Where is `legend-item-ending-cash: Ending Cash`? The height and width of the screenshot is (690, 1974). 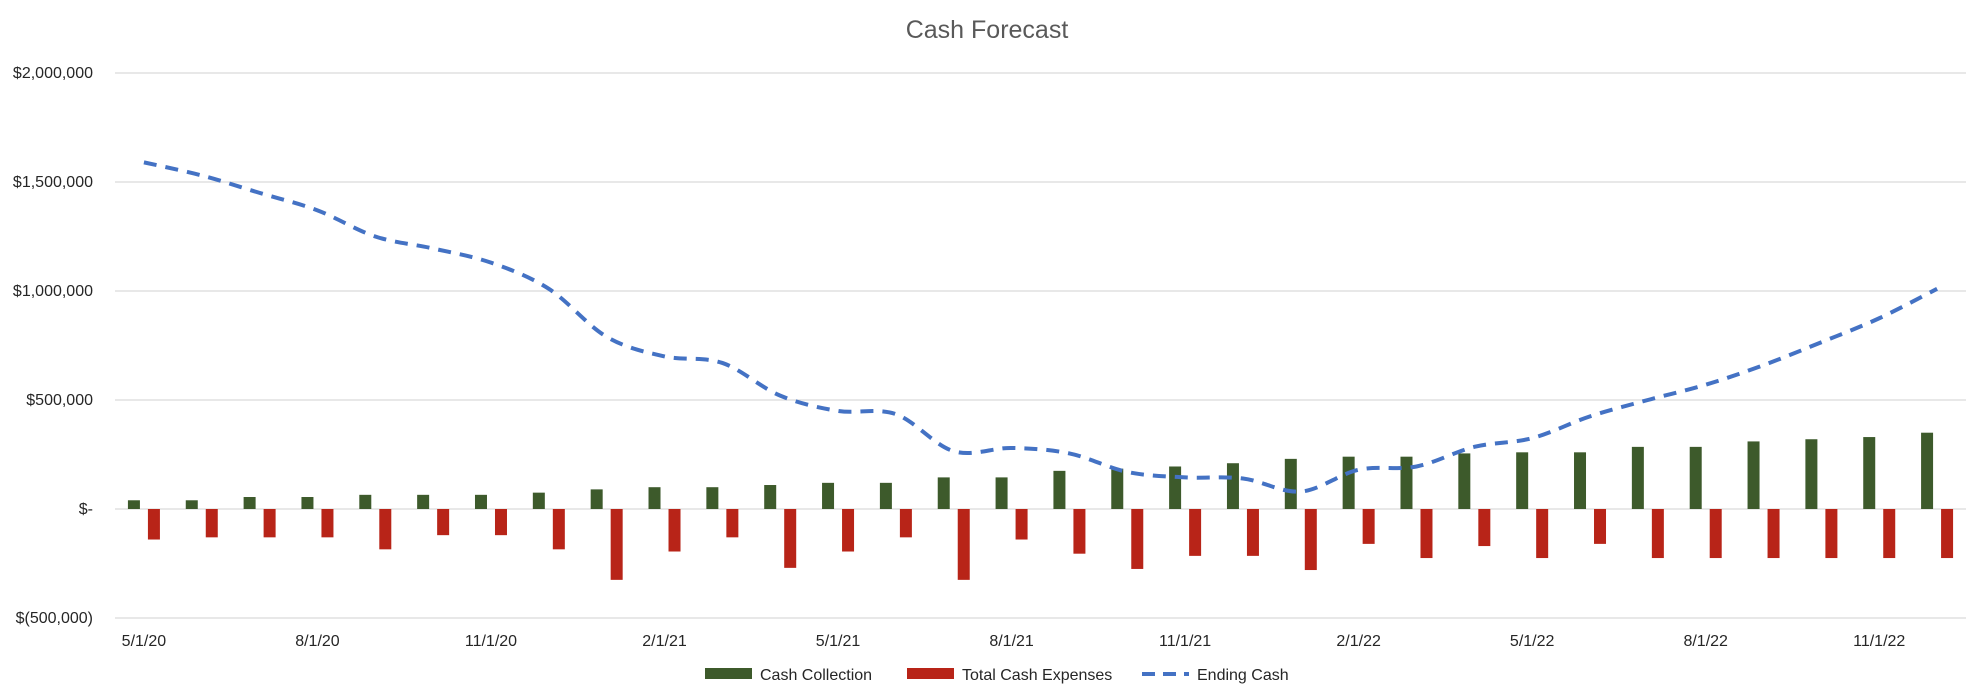
legend-item-ending-cash: Ending Cash is located at coordinates (1215, 675).